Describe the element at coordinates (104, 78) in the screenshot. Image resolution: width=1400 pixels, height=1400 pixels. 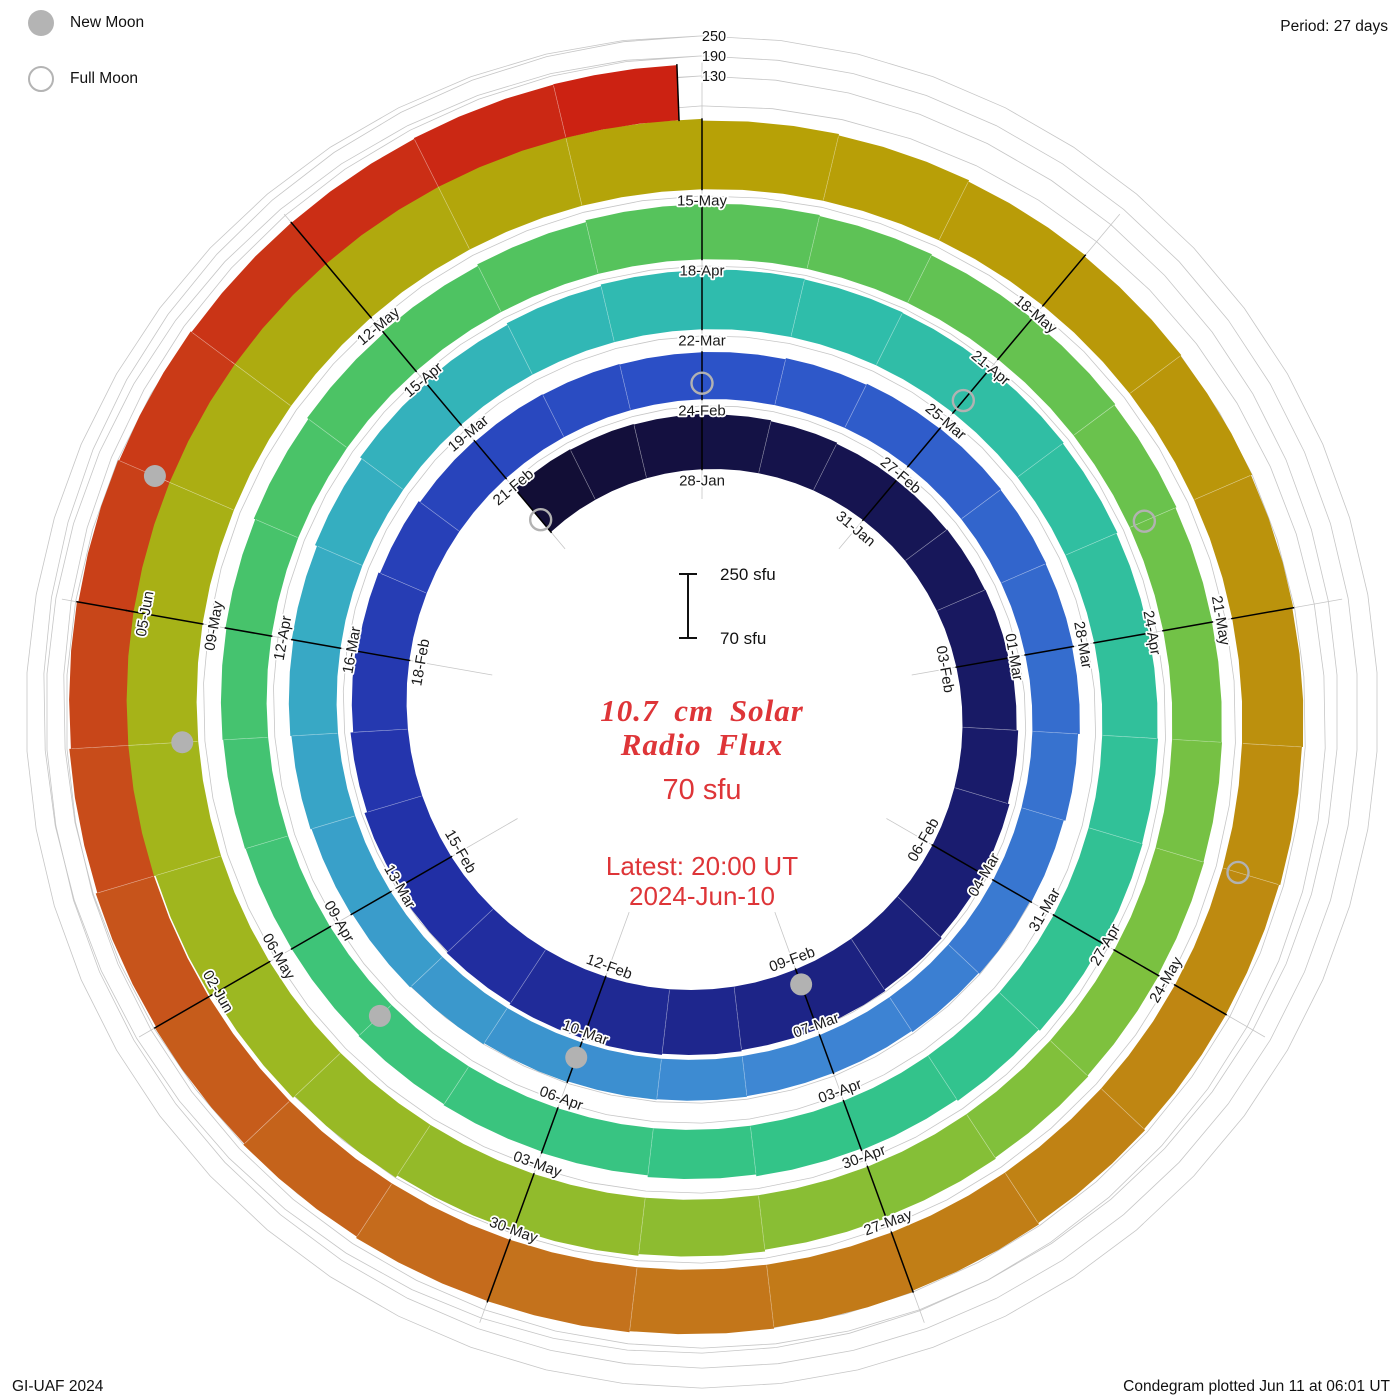
I see `full-moon-label: Full Moon` at that location.